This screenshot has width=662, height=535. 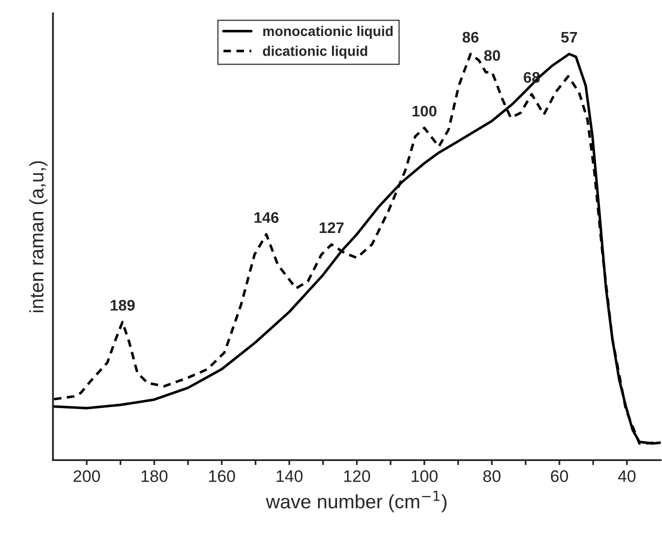 I want to click on legend-label: monocationic liquid, so click(x=328, y=32).